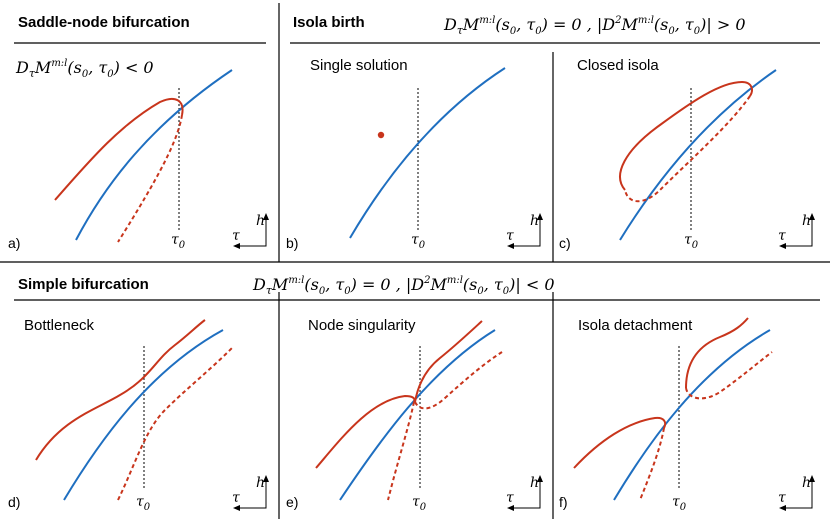 This screenshot has height=519, width=830. What do you see at coordinates (359, 65) in the screenshot?
I see `panel-b-title: Single solution` at bounding box center [359, 65].